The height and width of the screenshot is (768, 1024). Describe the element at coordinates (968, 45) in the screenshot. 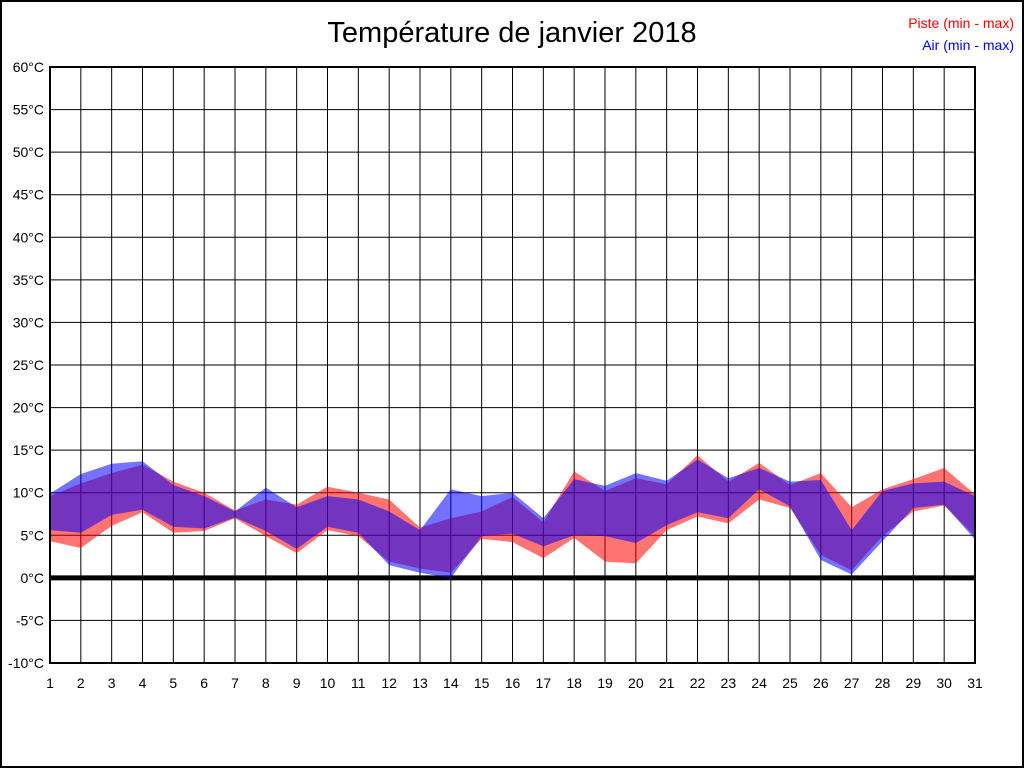

I see `legend-item-air: Air (min - max)` at that location.